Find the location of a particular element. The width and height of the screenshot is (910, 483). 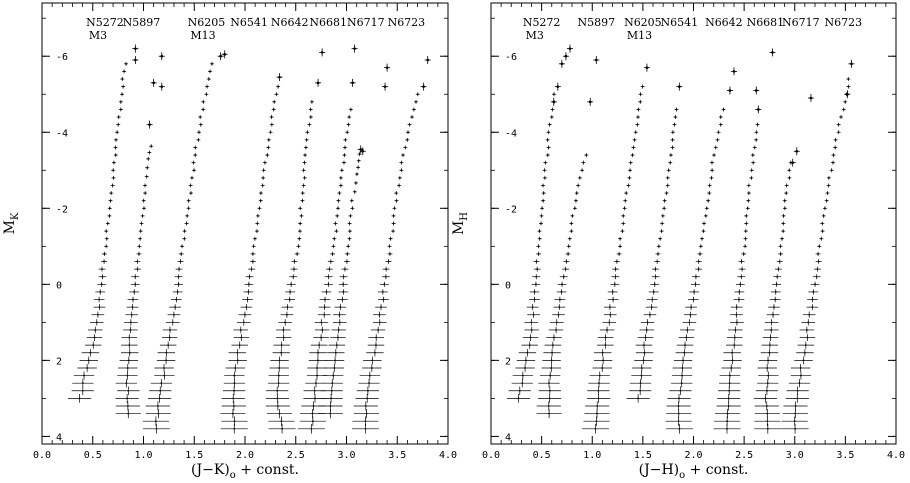

cluster-label: N6642 is located at coordinates (724, 22).